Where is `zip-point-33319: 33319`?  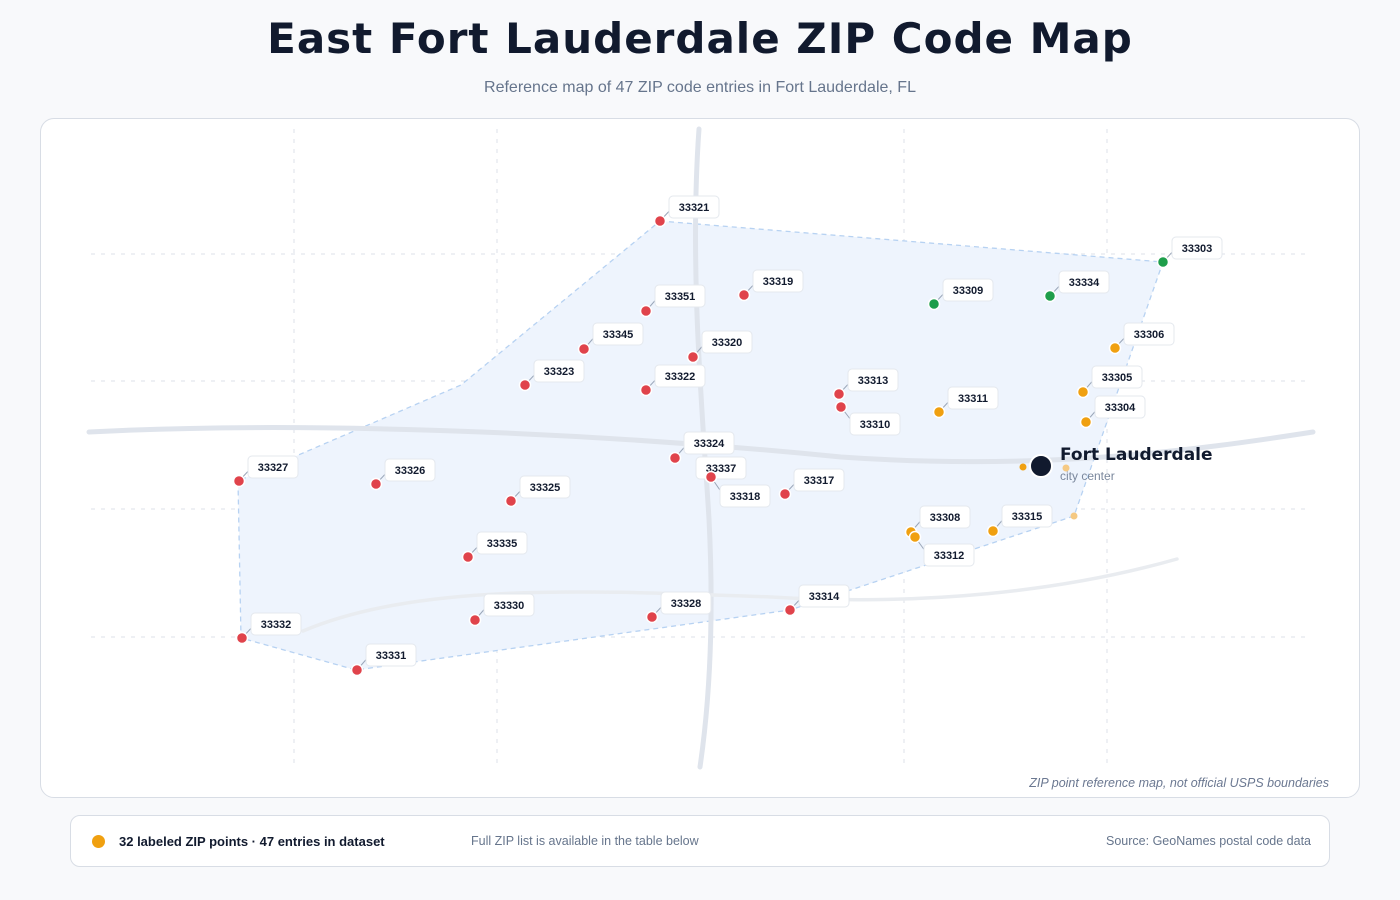
zip-point-33319: 33319 is located at coordinates (770, 285).